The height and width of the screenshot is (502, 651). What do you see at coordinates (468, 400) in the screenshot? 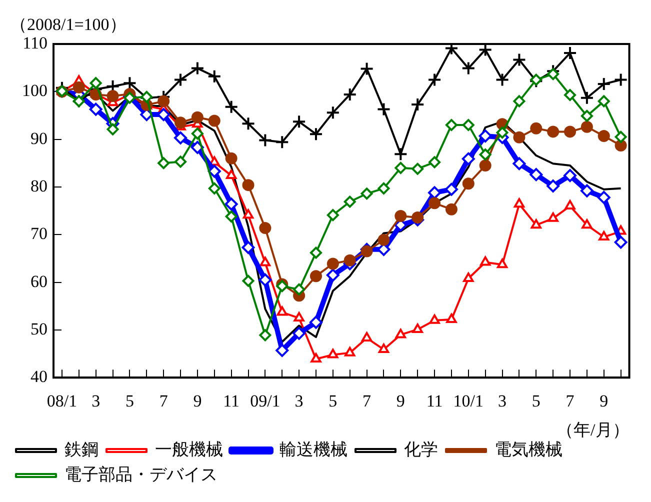
I see `x-tick-label: 10/1` at bounding box center [468, 400].